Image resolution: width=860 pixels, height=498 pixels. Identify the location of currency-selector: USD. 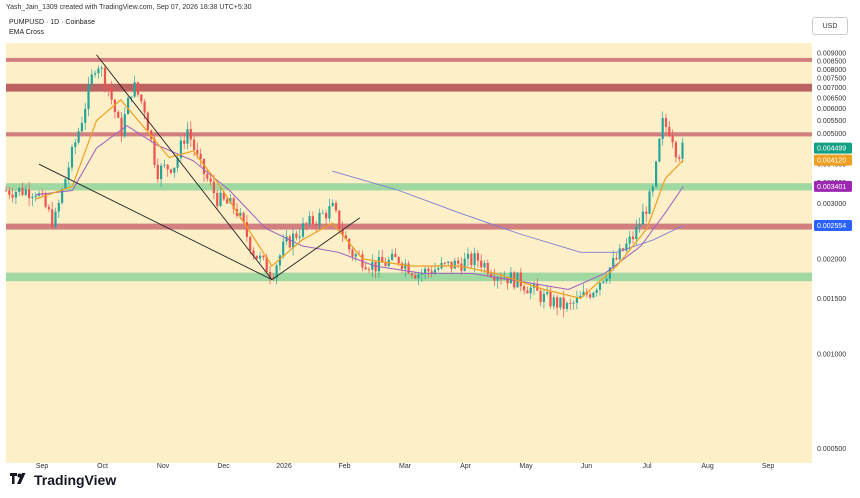
(830, 26).